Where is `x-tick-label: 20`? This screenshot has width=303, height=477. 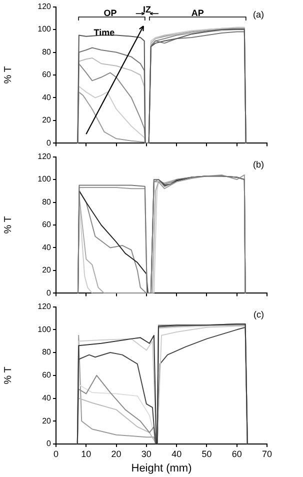
x-tick-label: 20 is located at coordinates (116, 453).